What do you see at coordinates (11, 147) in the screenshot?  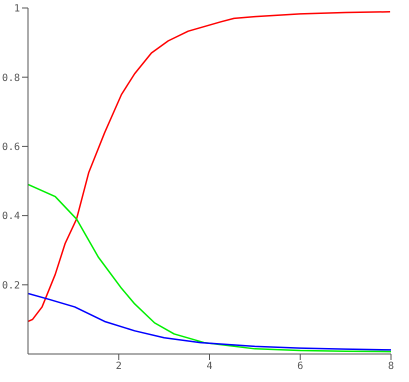 I see `y-tick-label: 0.6` at bounding box center [11, 147].